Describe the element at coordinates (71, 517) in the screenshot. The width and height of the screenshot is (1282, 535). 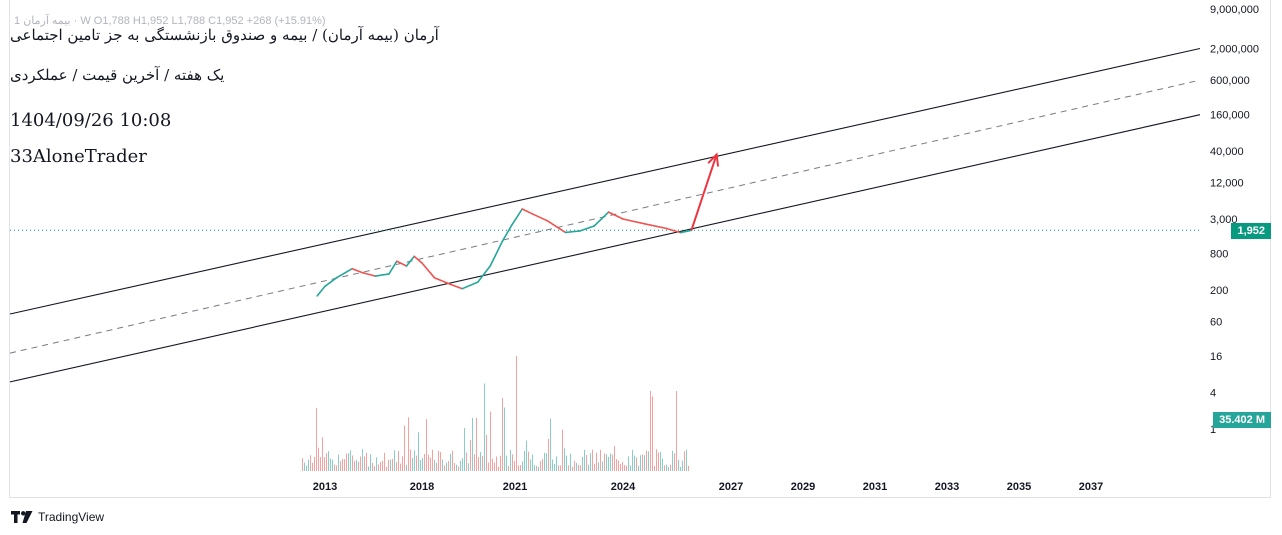
I see `tradingview-label: TradingView` at that location.